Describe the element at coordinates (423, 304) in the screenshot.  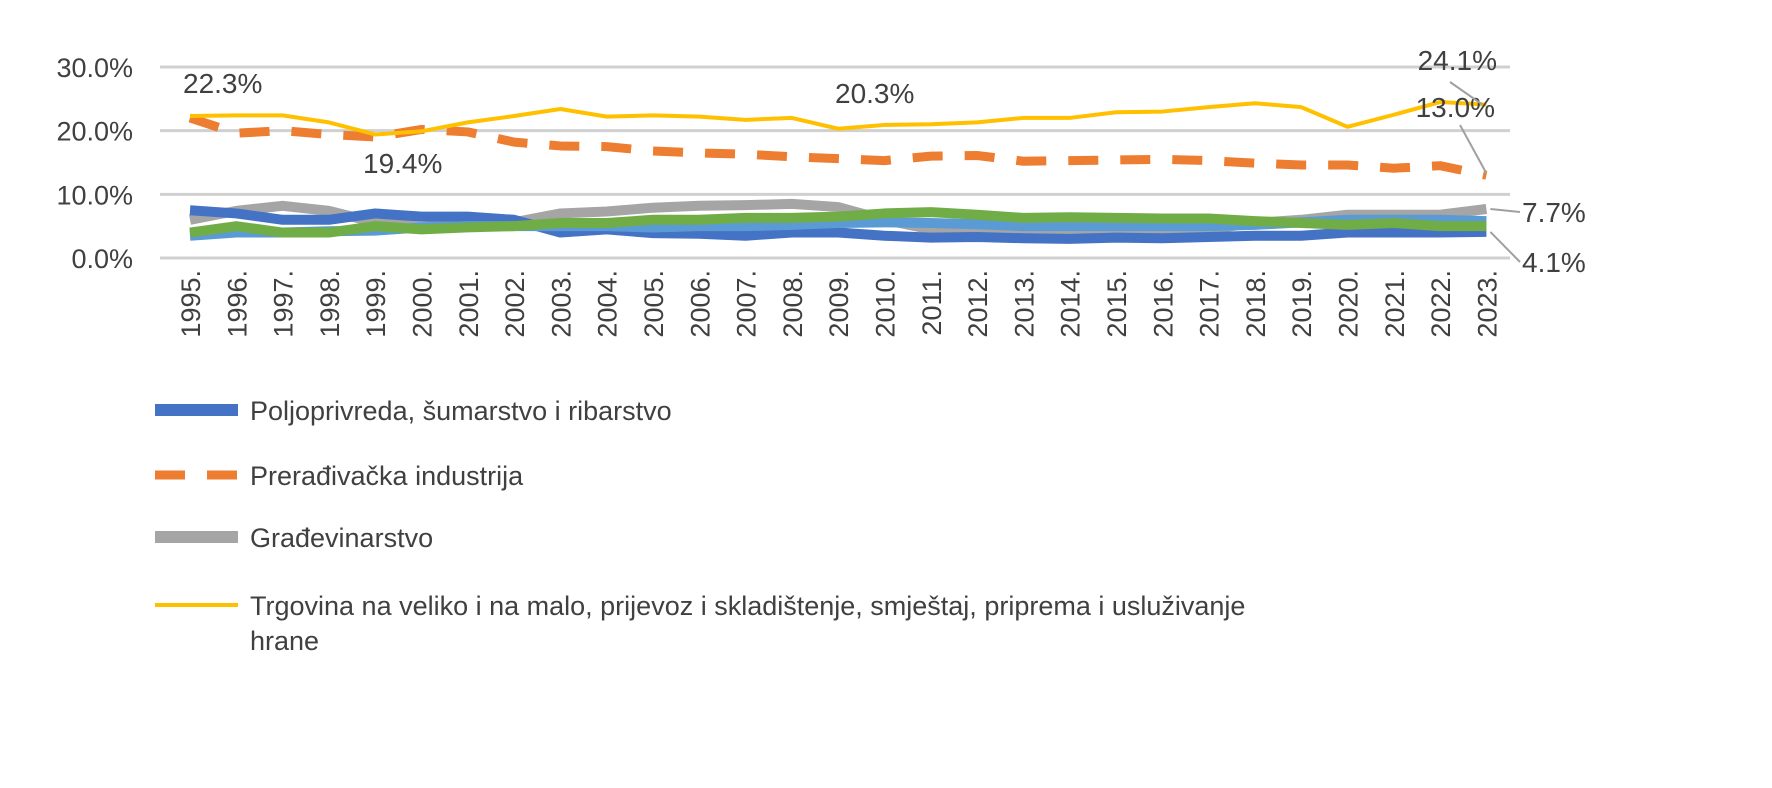
I see `x-tick-label: 2000.` at that location.